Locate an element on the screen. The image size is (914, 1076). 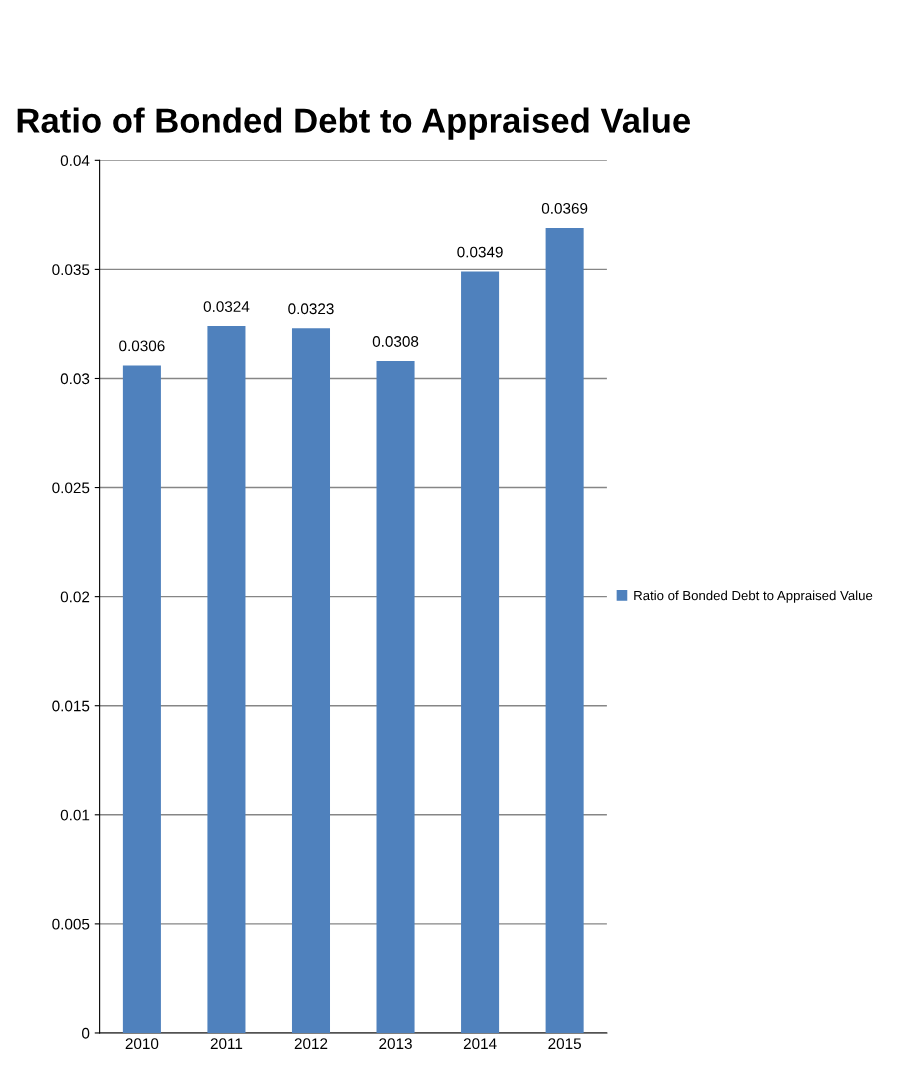
data-label: 0.0306 is located at coordinates (142, 346).